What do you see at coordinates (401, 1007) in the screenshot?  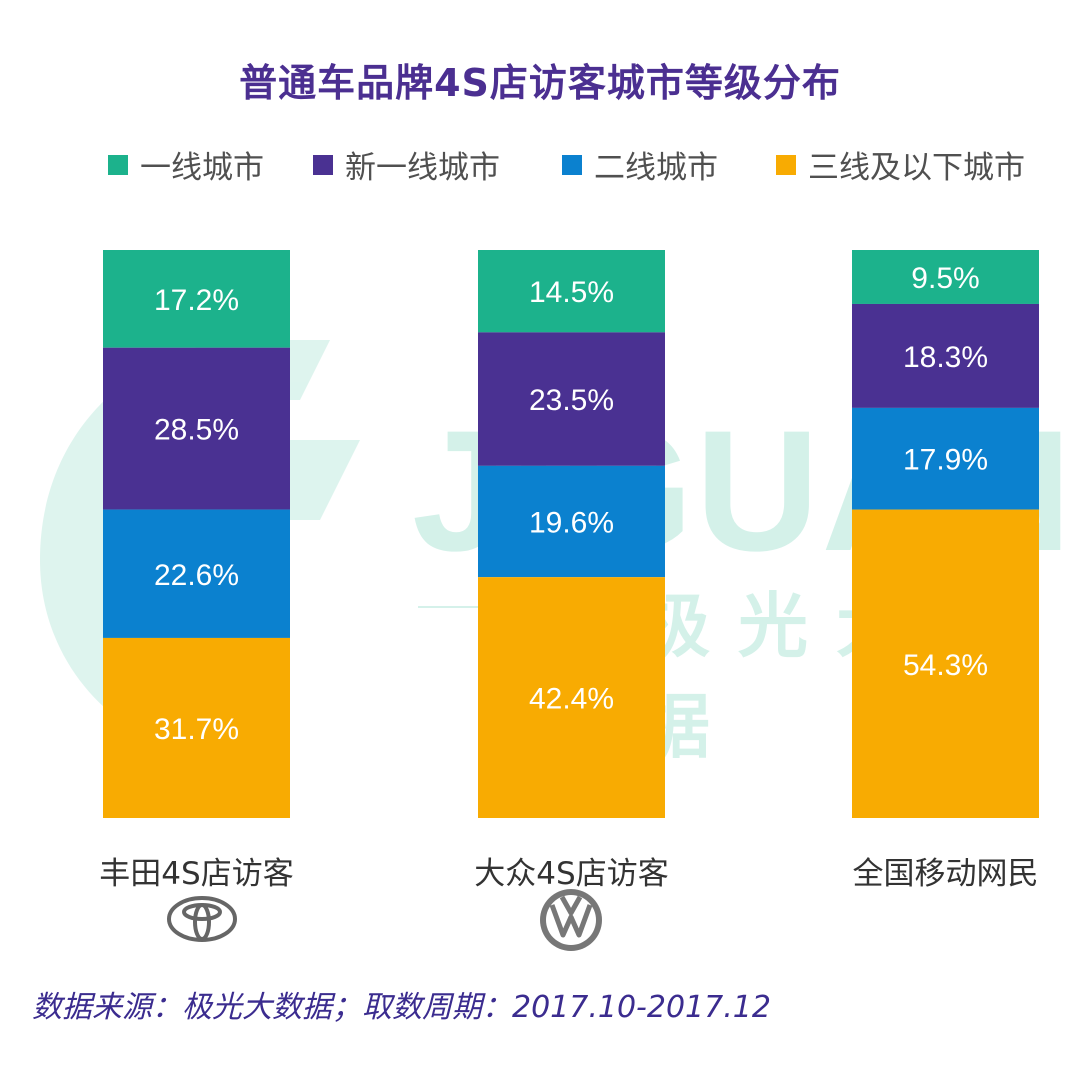 I see `data-source-note: 数据来源：极光大数据；取数周期：2017.10-2017.12` at bounding box center [401, 1007].